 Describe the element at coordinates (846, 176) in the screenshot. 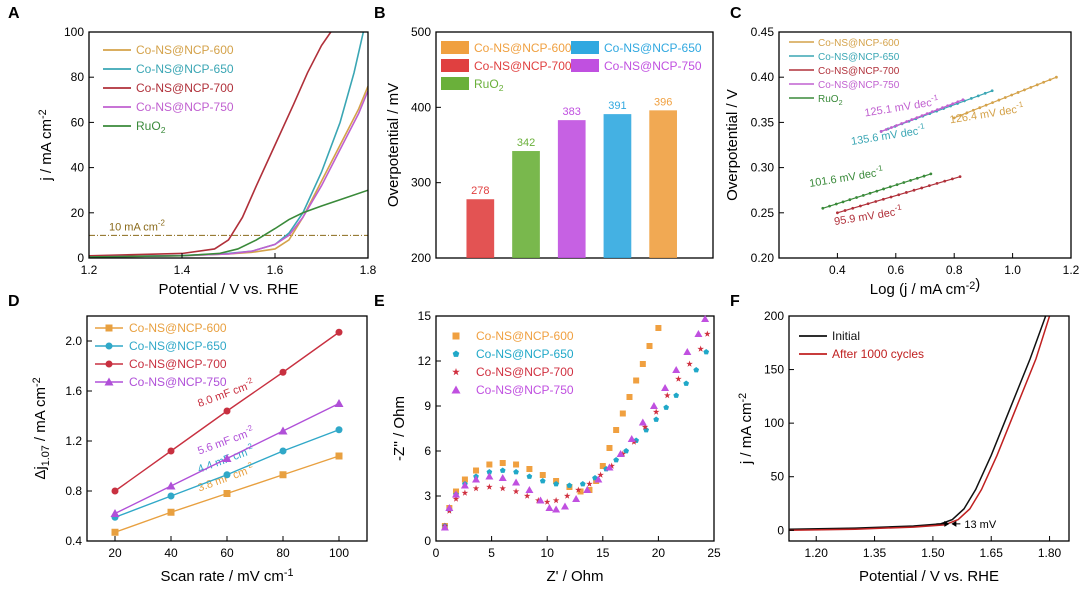

I see `slope-label: 101.6 mV dec-1` at that location.